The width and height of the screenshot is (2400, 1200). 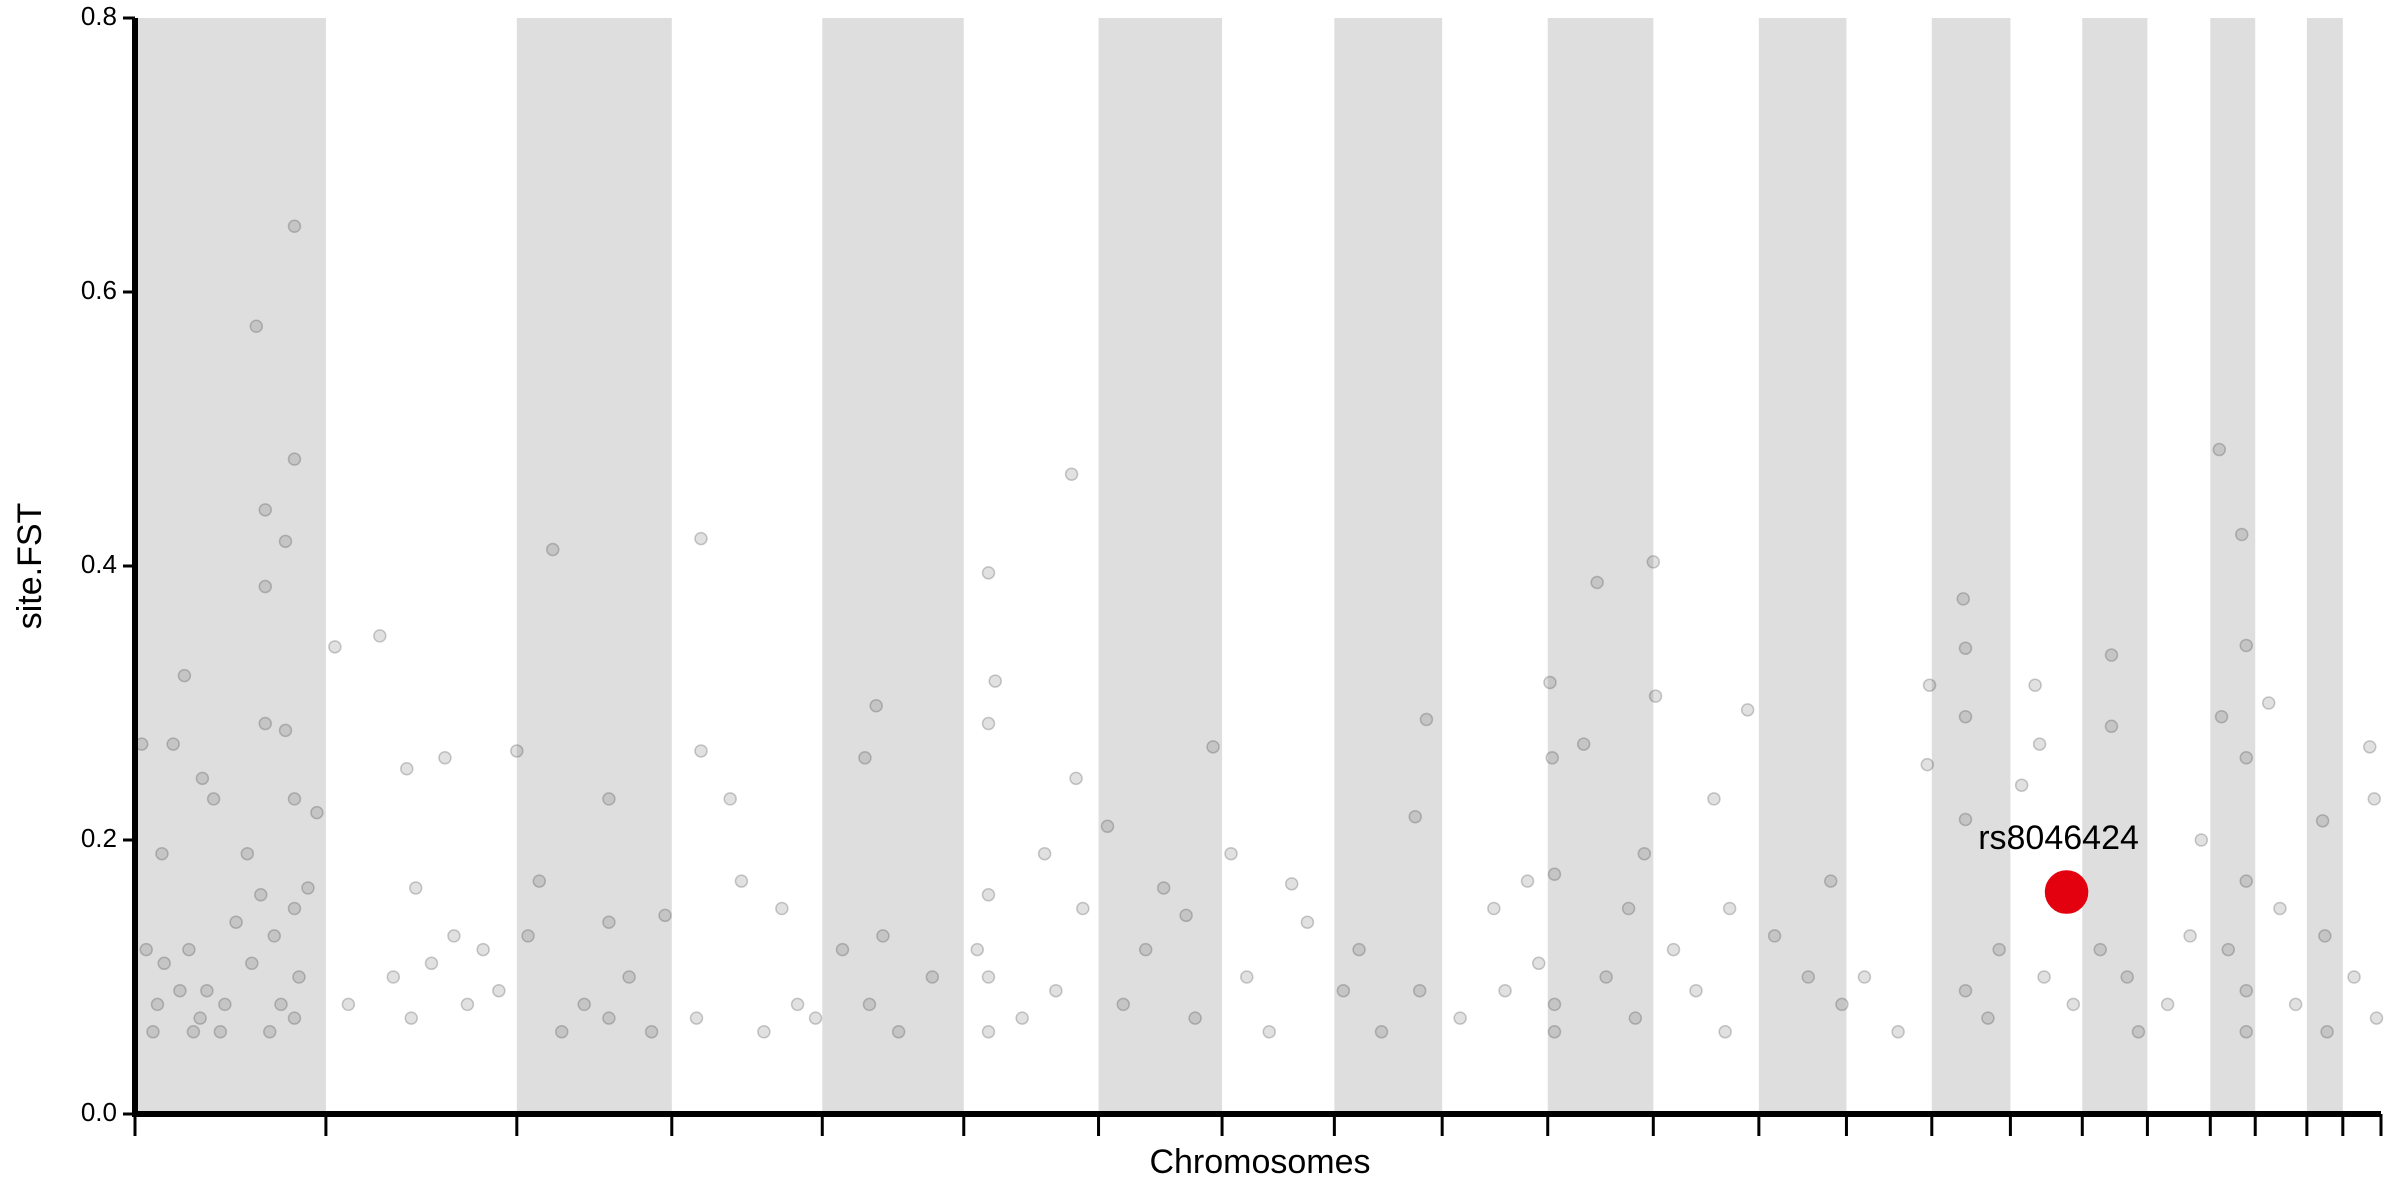 I want to click on y-tick-label: 0.0, so click(x=99, y=1112).